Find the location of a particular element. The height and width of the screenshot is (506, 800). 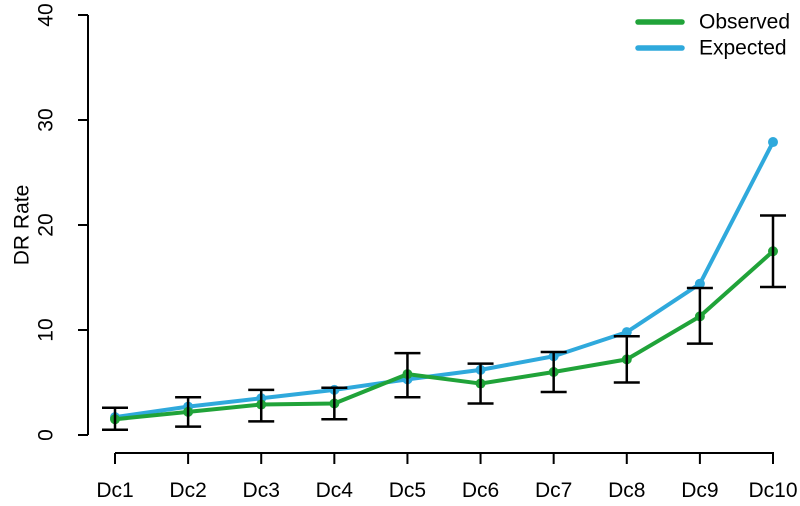

x-tick-label-0: Dc1 is located at coordinates (114, 490).